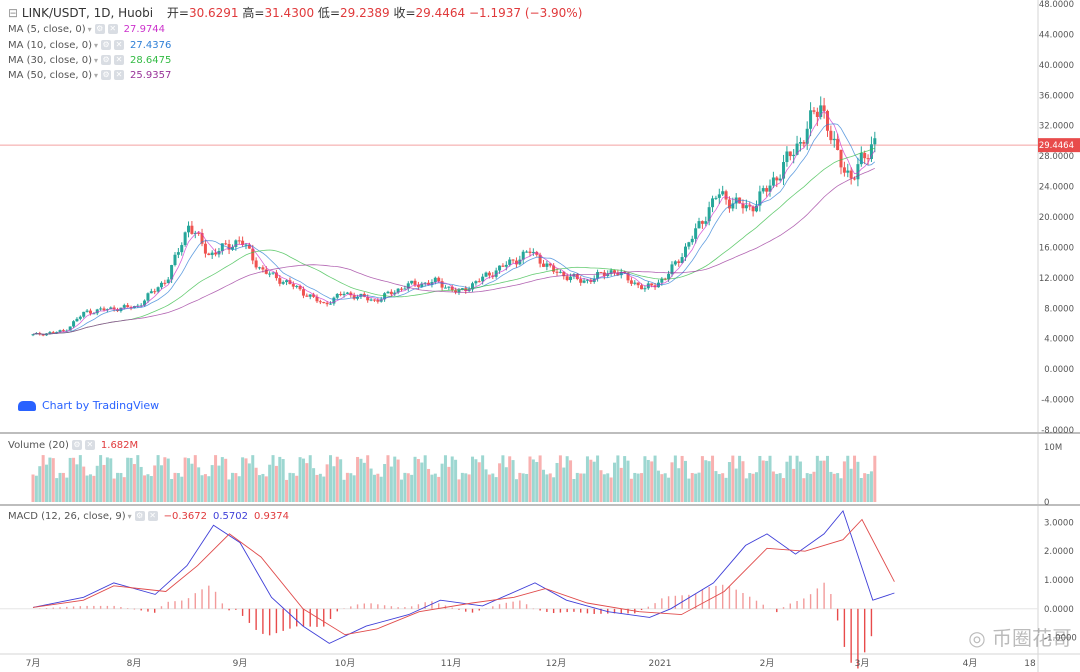 The height and width of the screenshot is (672, 1080). I want to click on ma5-legend: MA (5, close, 0) ▾ ⚙ ✕ 27.9744, so click(86, 29).